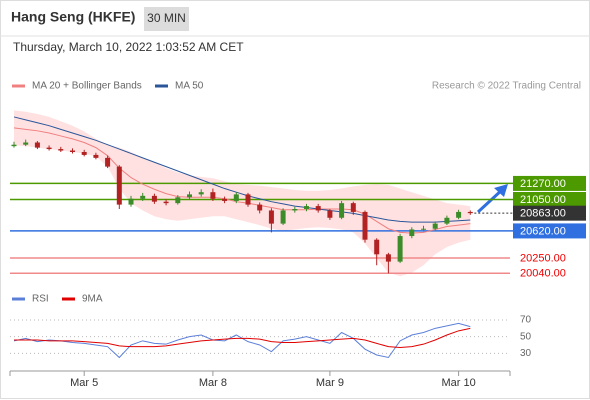 The height and width of the screenshot is (400, 590). I want to click on x-tick-label: Mar 8, so click(213, 383).